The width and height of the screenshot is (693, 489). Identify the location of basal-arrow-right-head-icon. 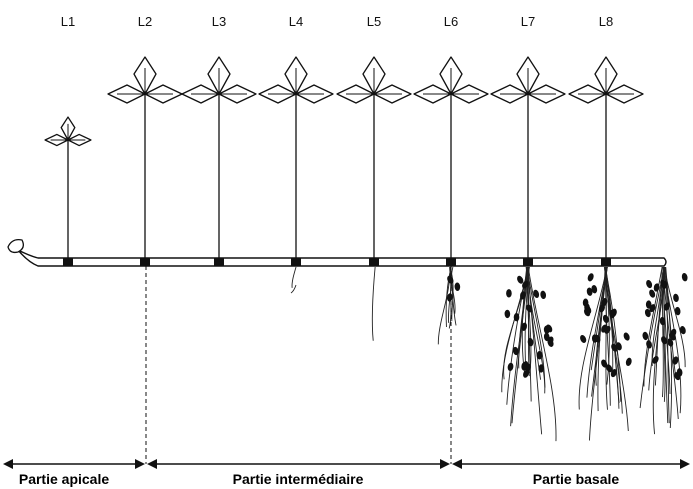
(685, 464).